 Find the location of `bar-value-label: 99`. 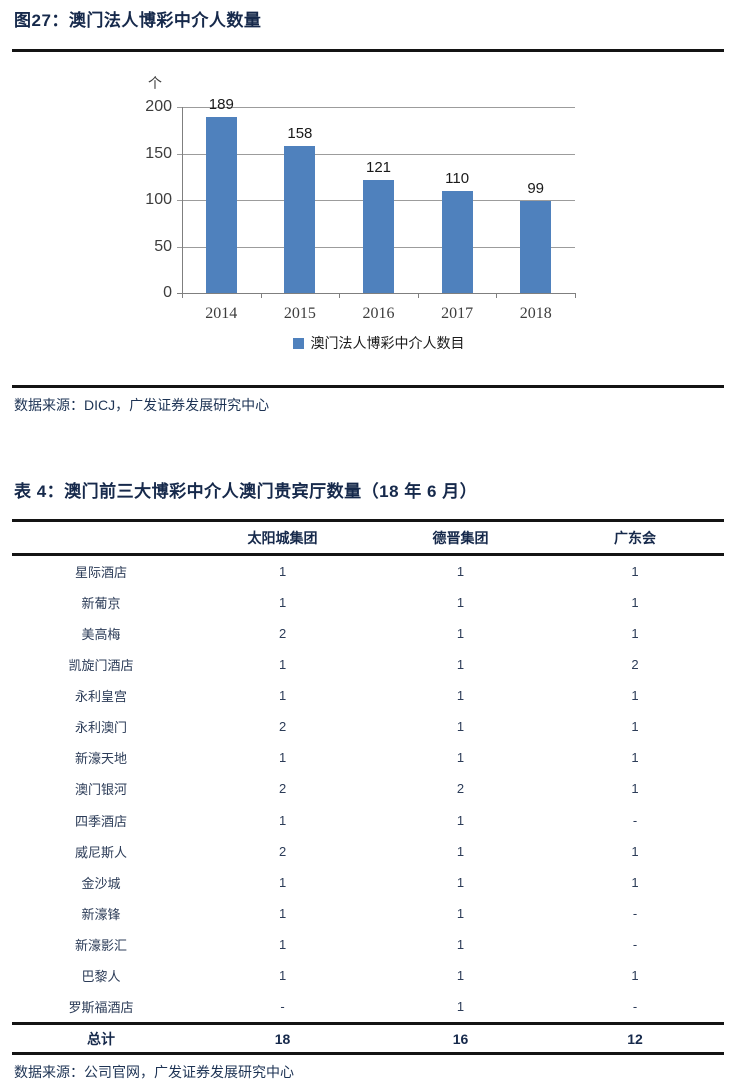

bar-value-label: 99 is located at coordinates (536, 188).